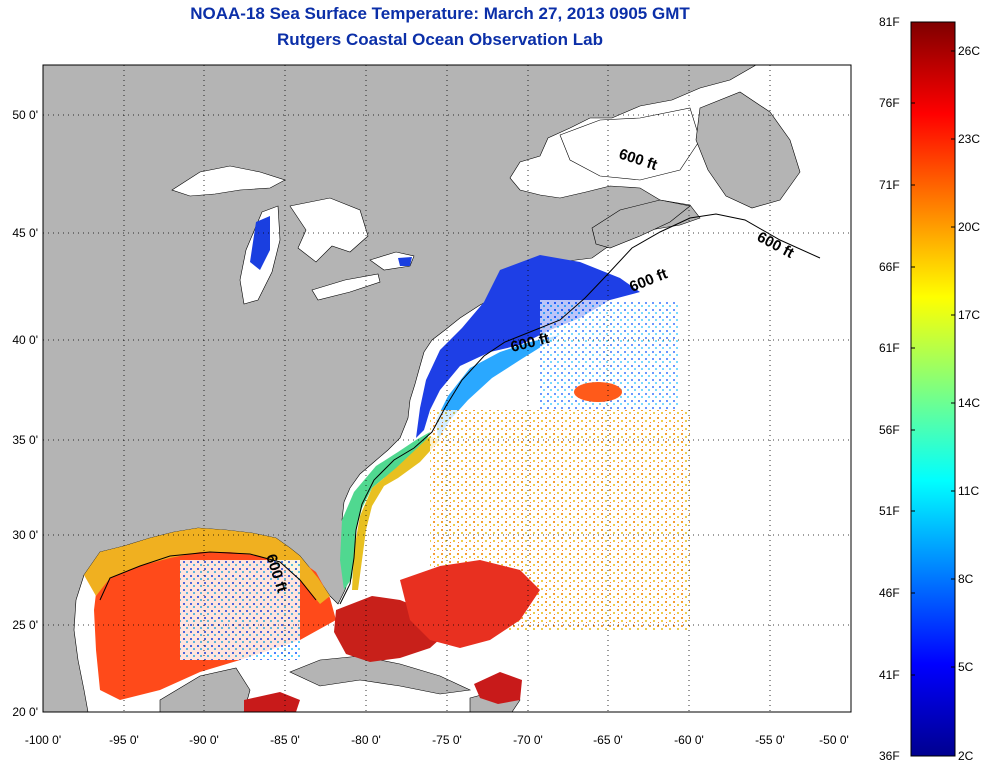  I want to click on colorbar-label-c: 20C, so click(969, 227).